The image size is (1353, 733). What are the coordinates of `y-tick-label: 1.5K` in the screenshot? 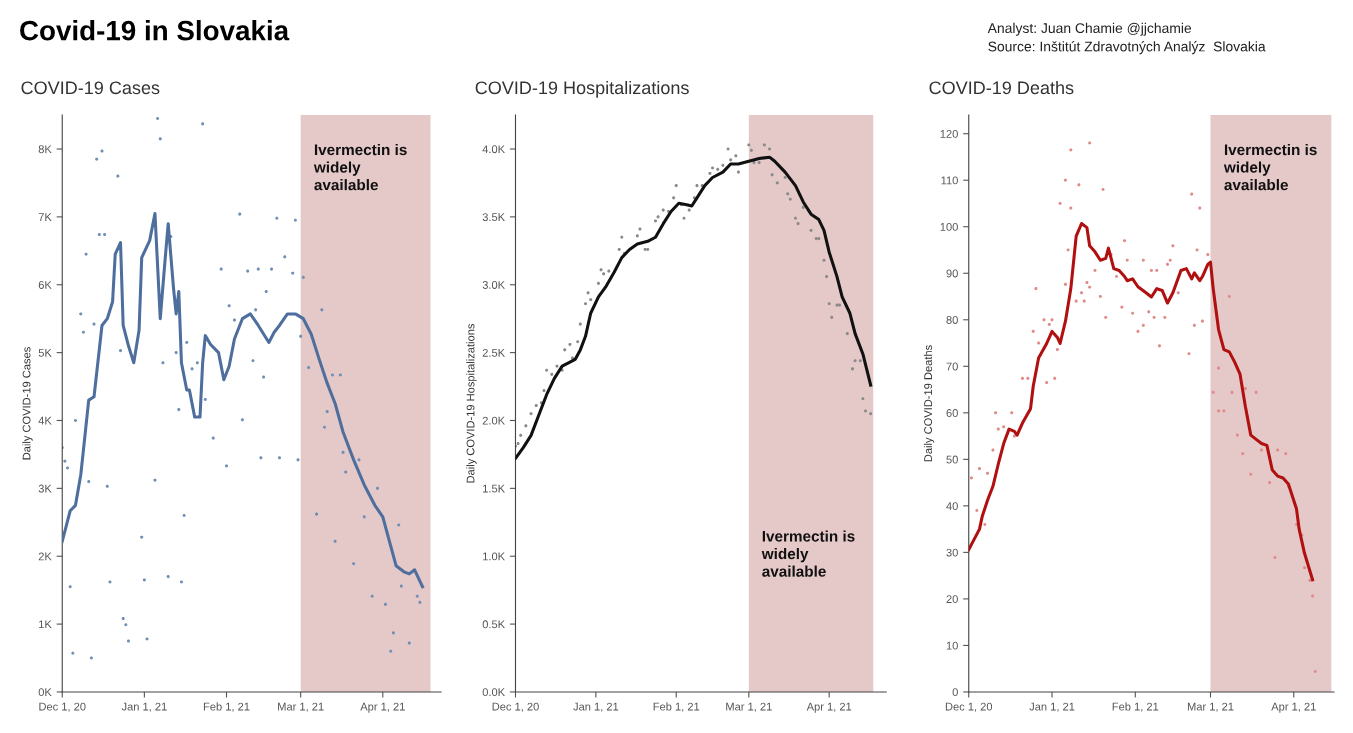 It's located at (494, 488).